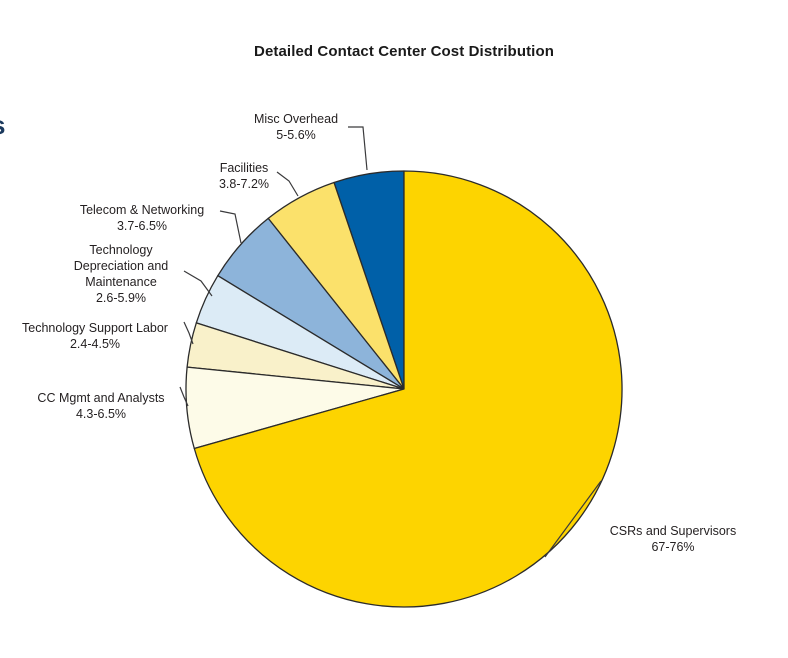  What do you see at coordinates (244, 184) in the screenshot?
I see `slice-range-text: 3.8-7.2%` at bounding box center [244, 184].